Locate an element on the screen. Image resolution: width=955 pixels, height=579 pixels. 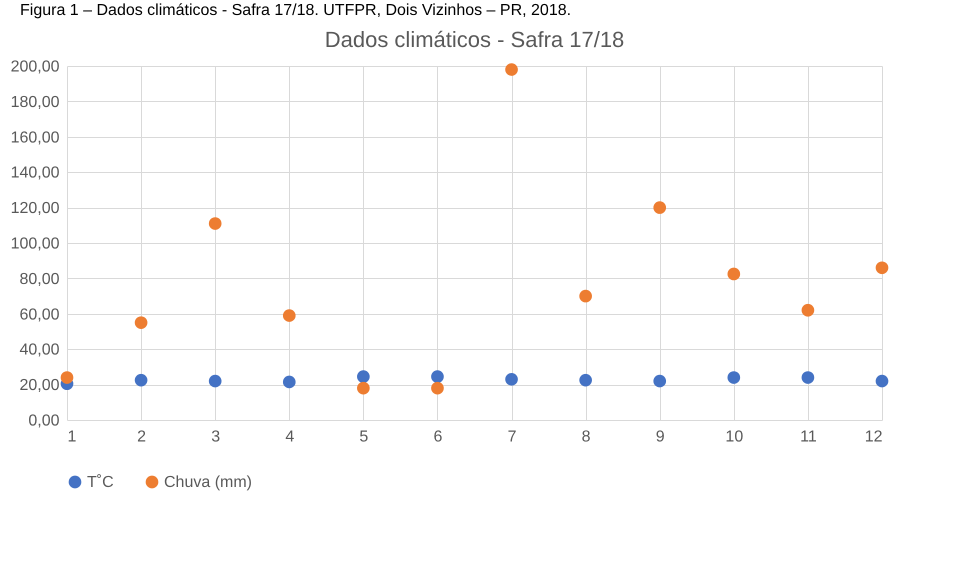
x-tick-label: 2 is located at coordinates (141, 437).